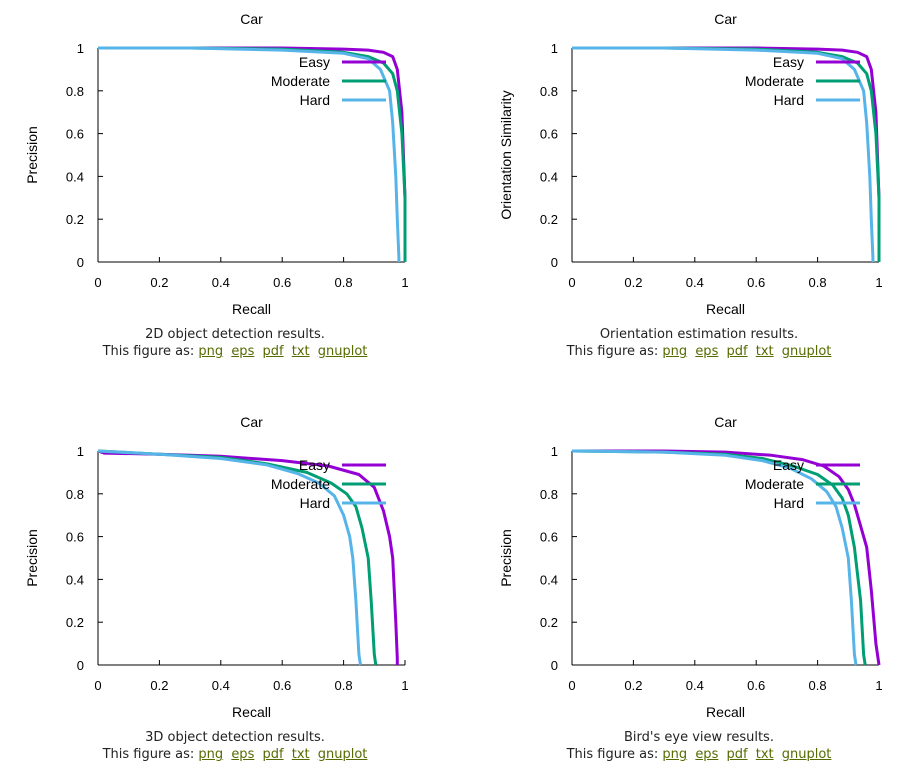 The image size is (923, 772). Describe the element at coordinates (506, 154) in the screenshot. I see `y-axis-label: Orientation Similarity` at that location.